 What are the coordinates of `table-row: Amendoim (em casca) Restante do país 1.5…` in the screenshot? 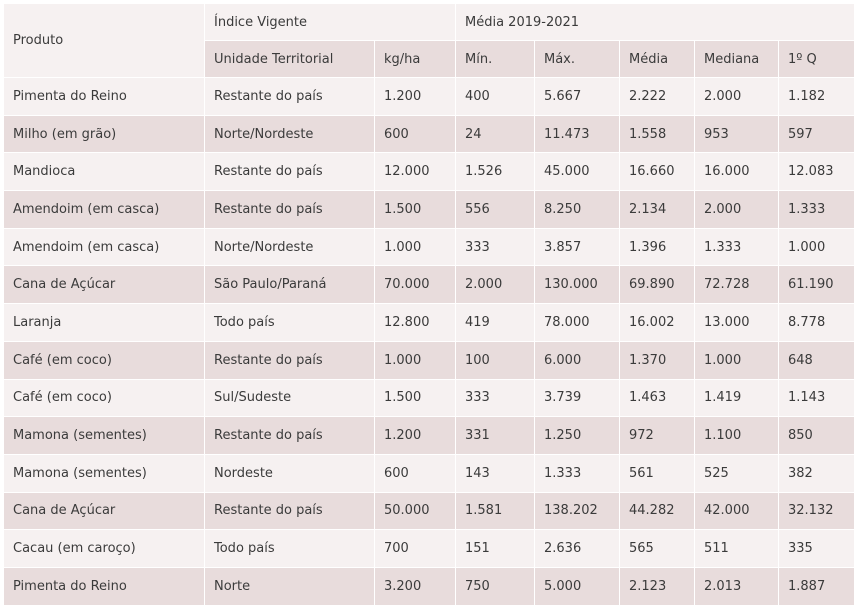 It's located at (429, 209).